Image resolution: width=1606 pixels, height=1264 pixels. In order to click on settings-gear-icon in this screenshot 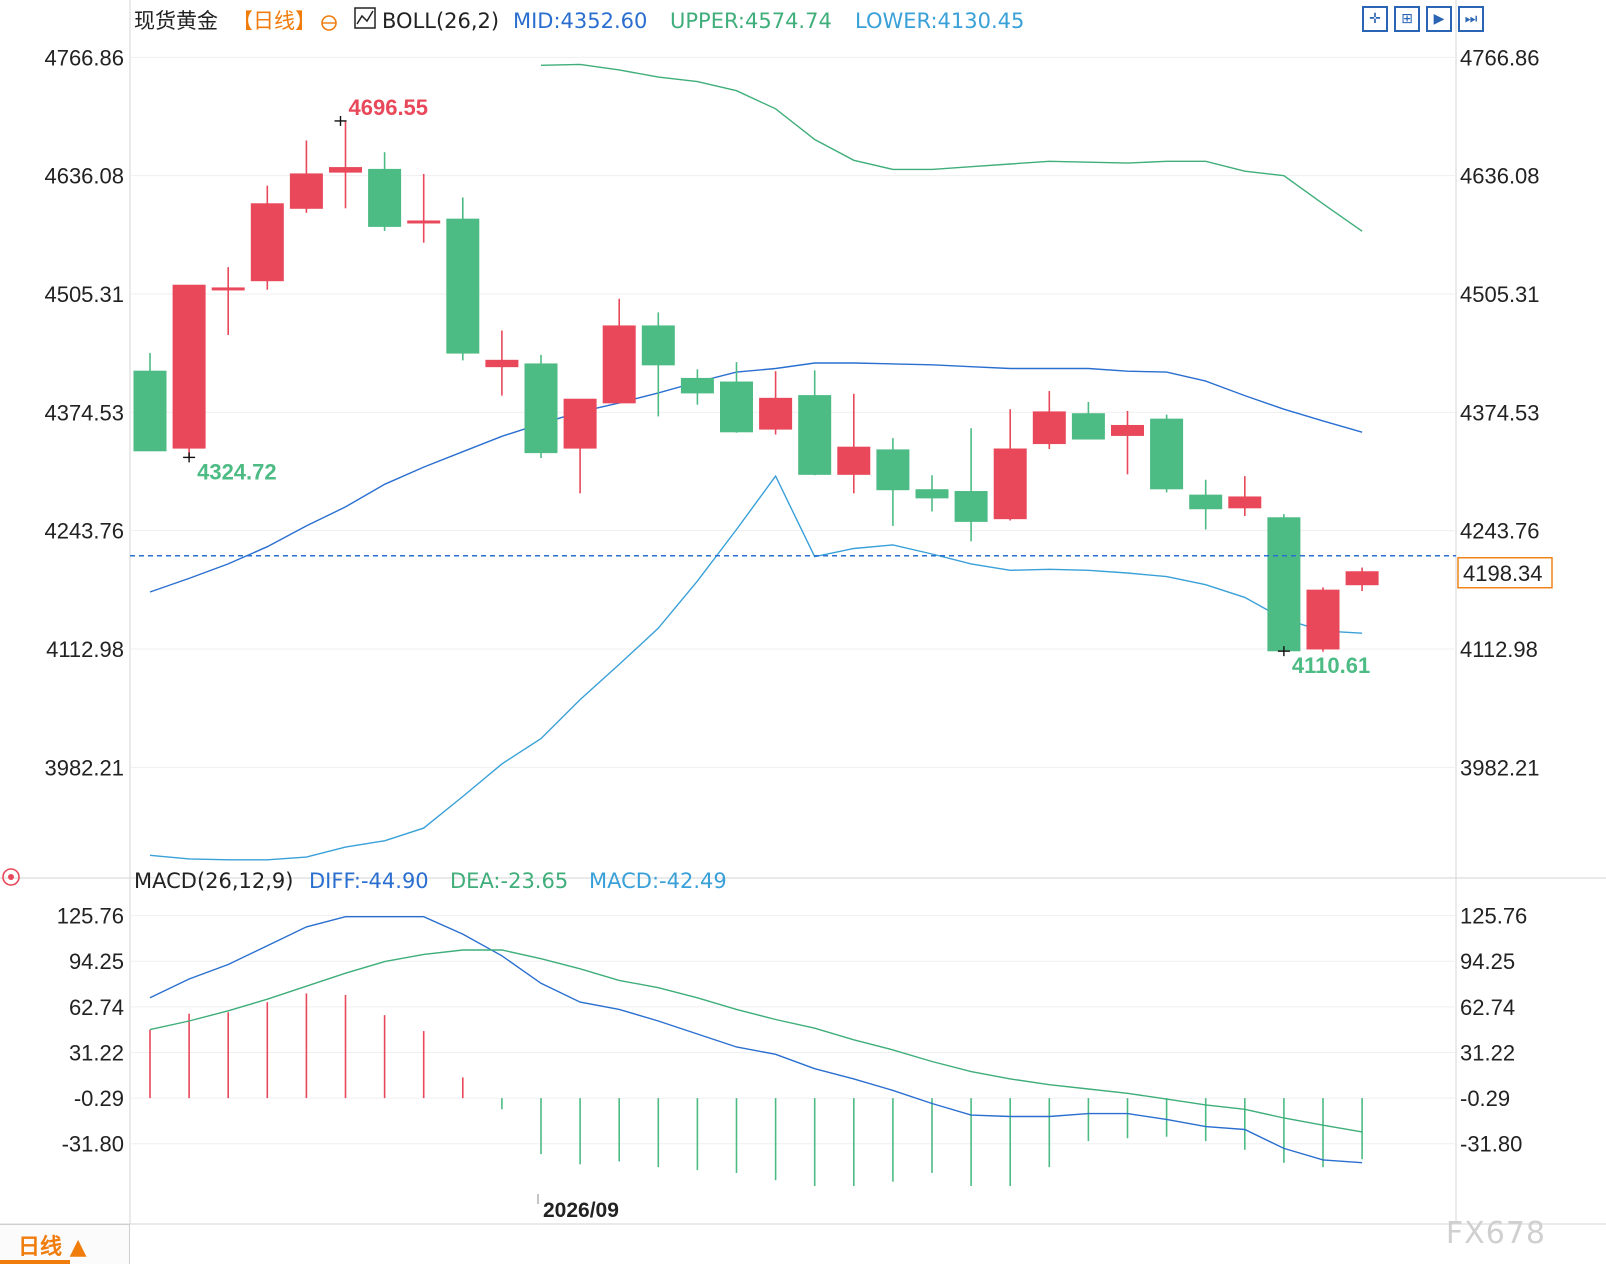, I will do `click(329, 23)`.